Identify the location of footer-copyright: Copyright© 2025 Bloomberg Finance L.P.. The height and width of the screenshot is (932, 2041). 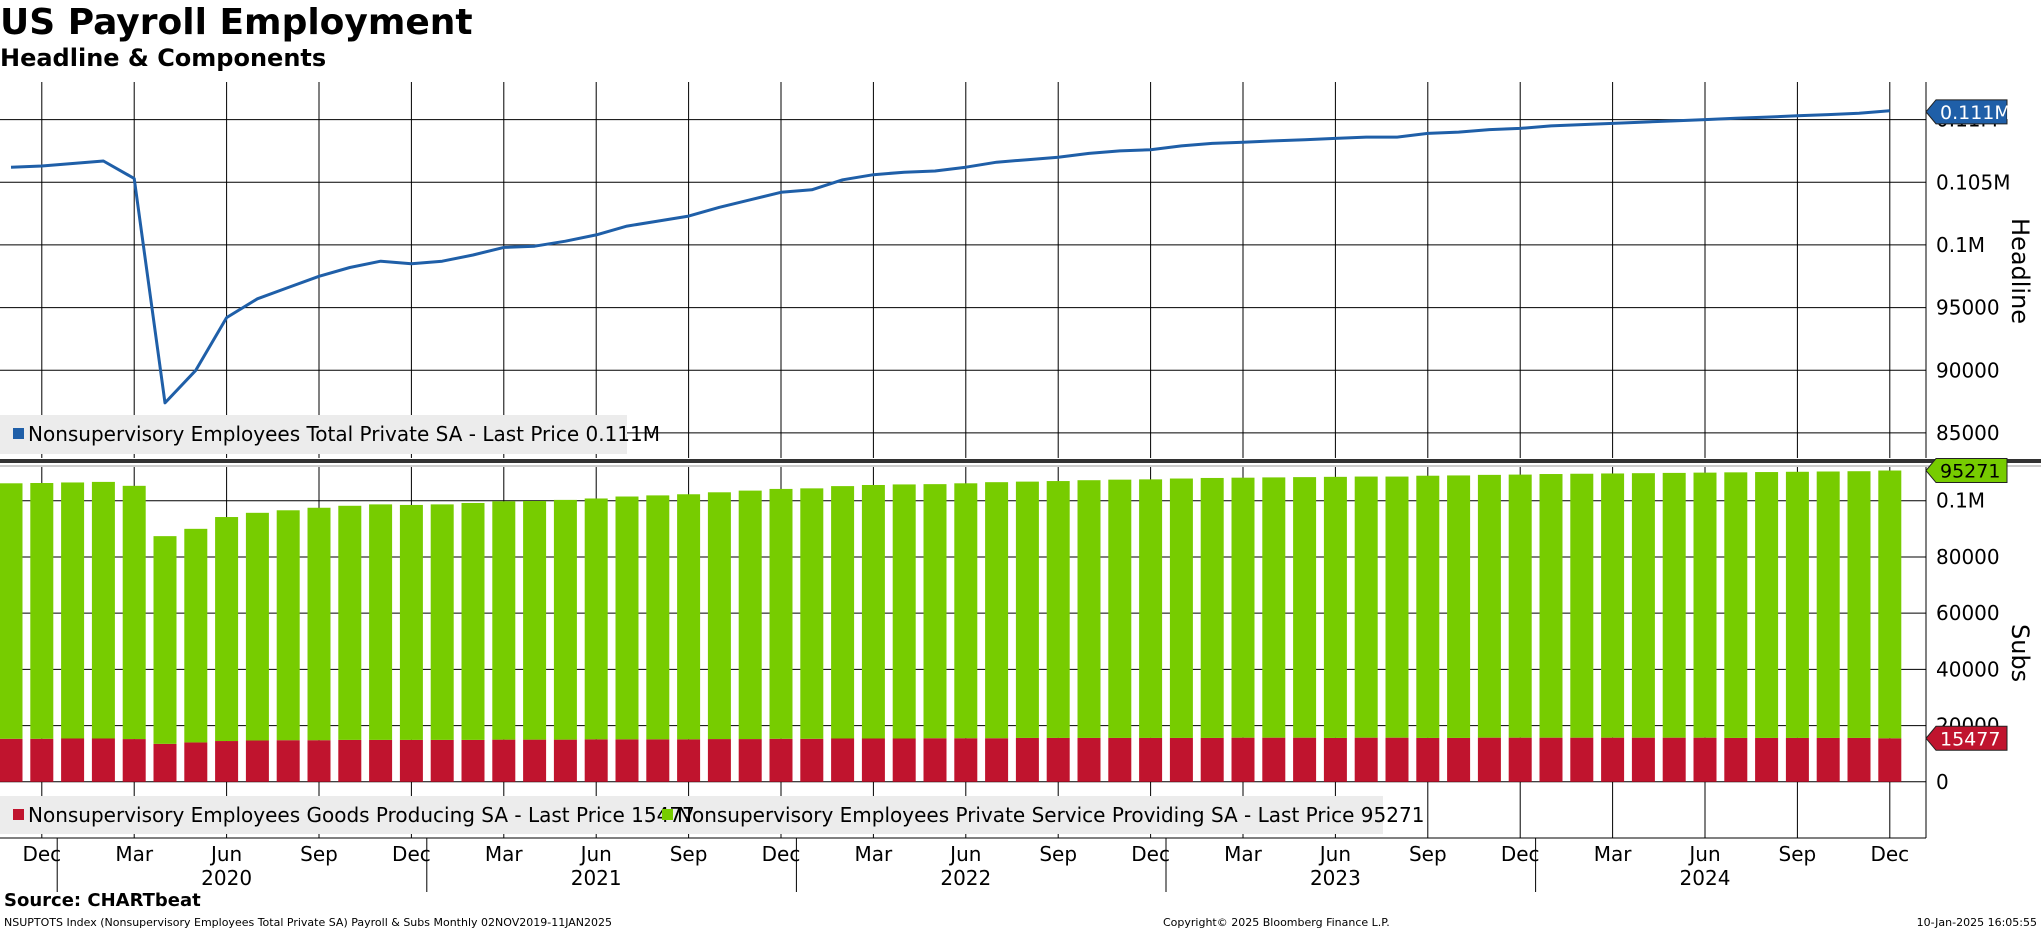
(1276, 922).